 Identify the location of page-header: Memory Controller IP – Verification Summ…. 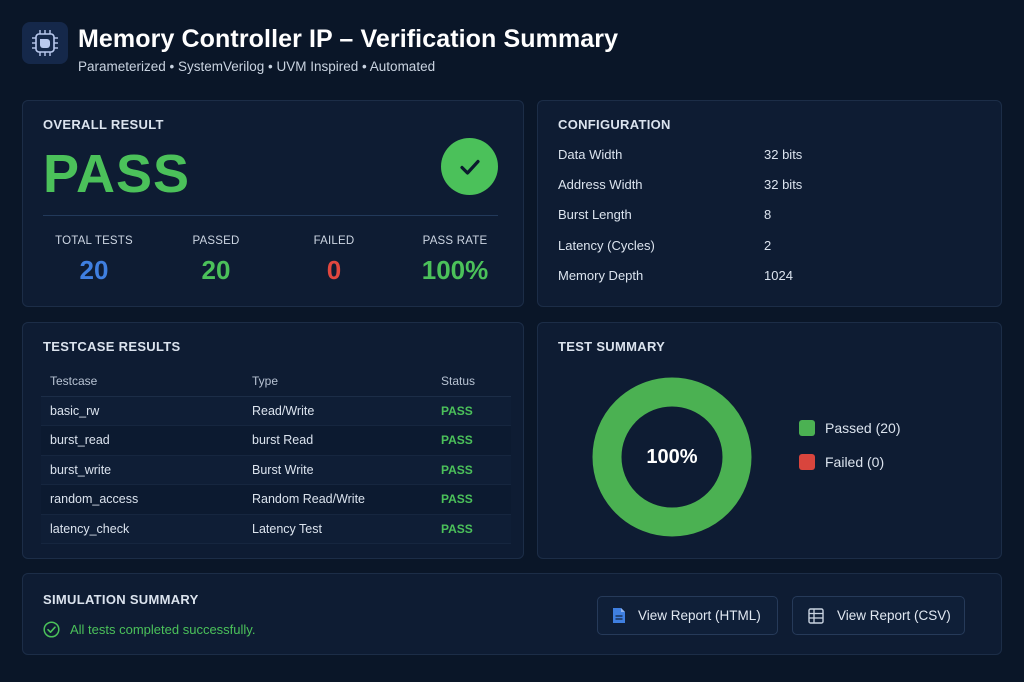
(320, 48).